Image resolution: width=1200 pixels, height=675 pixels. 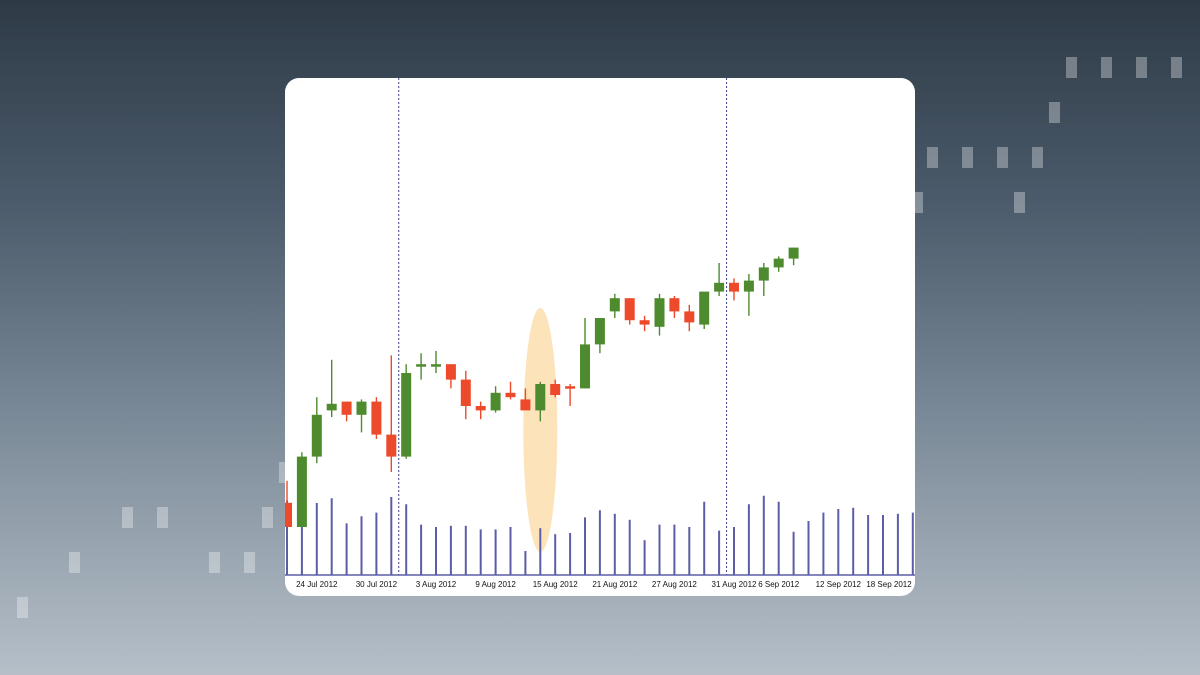 I want to click on x-tick-label: 9 Aug 2012, so click(x=495, y=584).